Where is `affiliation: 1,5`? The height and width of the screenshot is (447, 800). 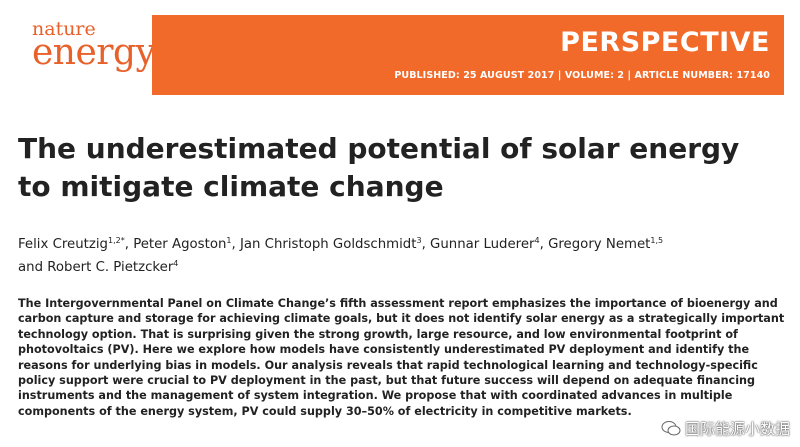 affiliation: 1,5 is located at coordinates (657, 240).